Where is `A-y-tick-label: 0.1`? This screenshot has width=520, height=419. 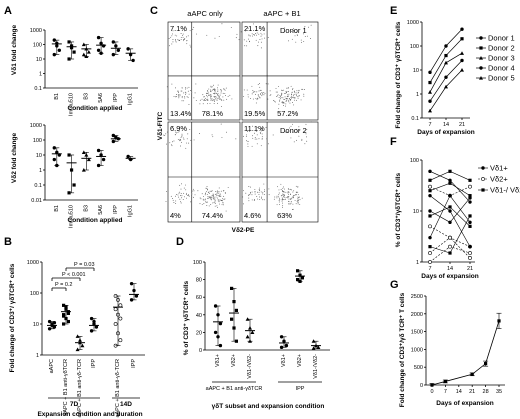 A-y-tick-label: 0.1 is located at coordinates (38, 186).